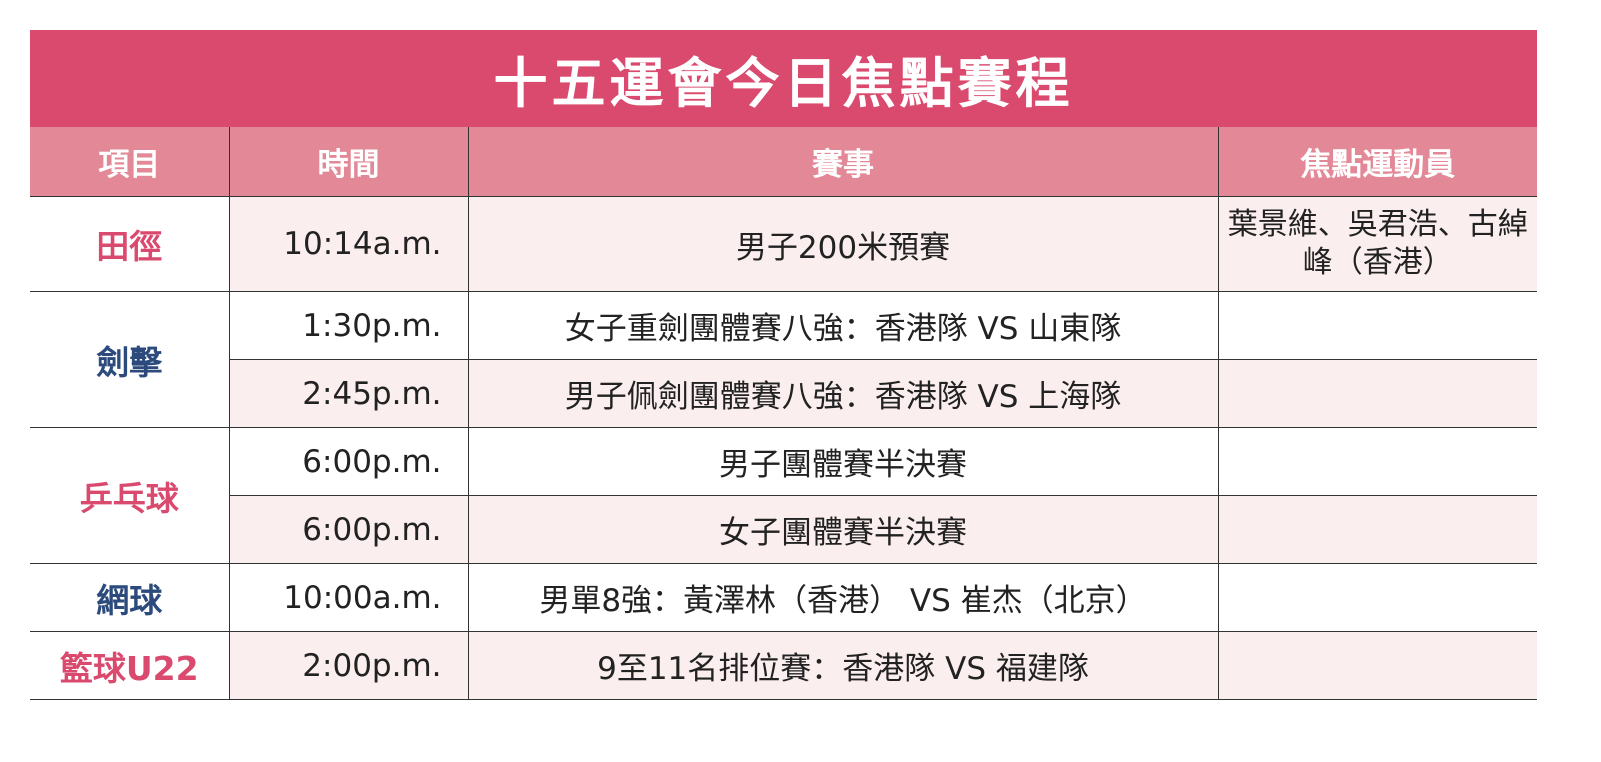 The image size is (1601, 762). What do you see at coordinates (130, 597) in the screenshot?
I see `sport-cell: 網球` at bounding box center [130, 597].